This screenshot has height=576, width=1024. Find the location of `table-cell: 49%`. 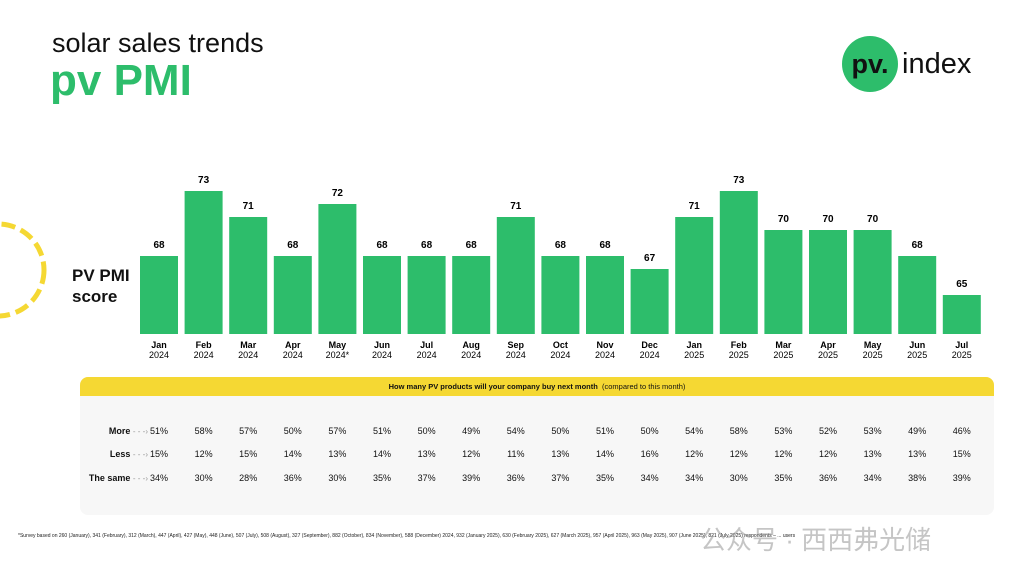

table-cell: 49% is located at coordinates (471, 431).